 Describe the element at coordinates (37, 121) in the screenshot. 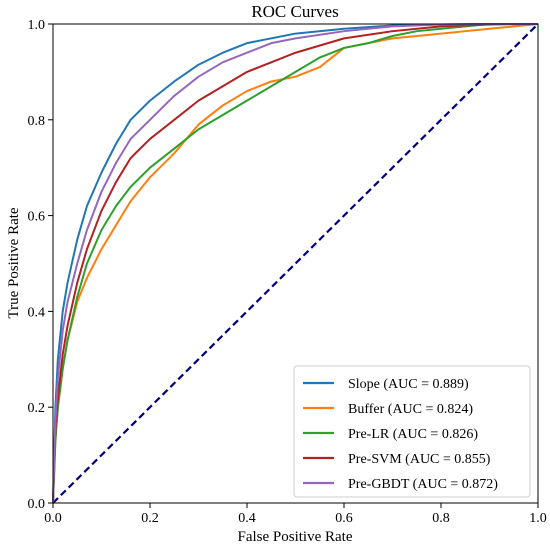

I see `y-tick-label-4: 0.8` at that location.